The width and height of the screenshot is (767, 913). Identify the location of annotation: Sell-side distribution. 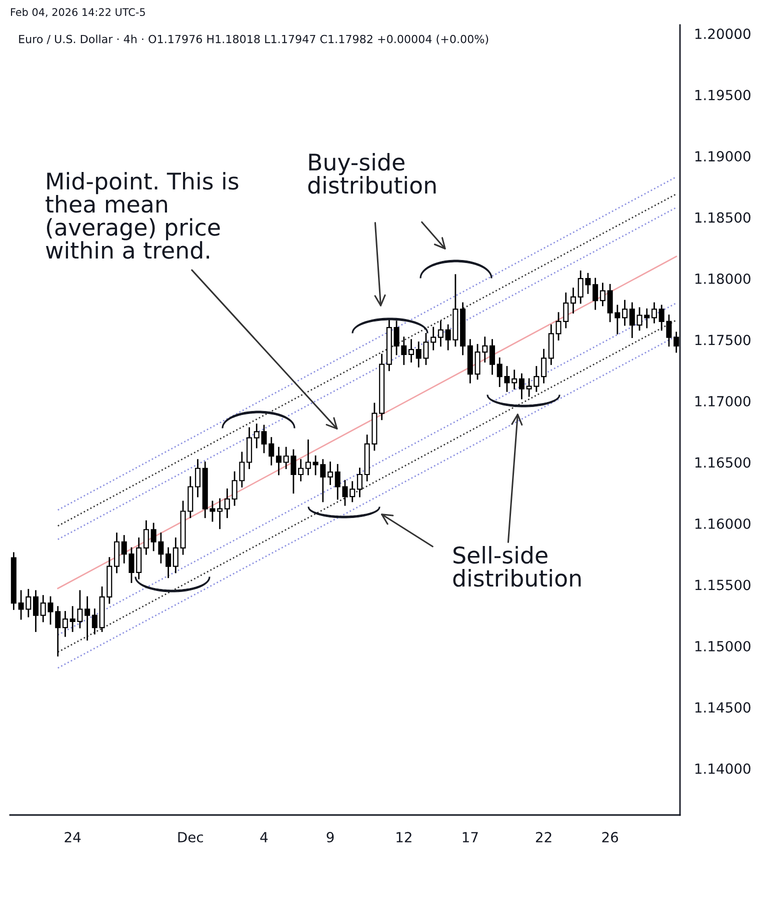
(517, 566).